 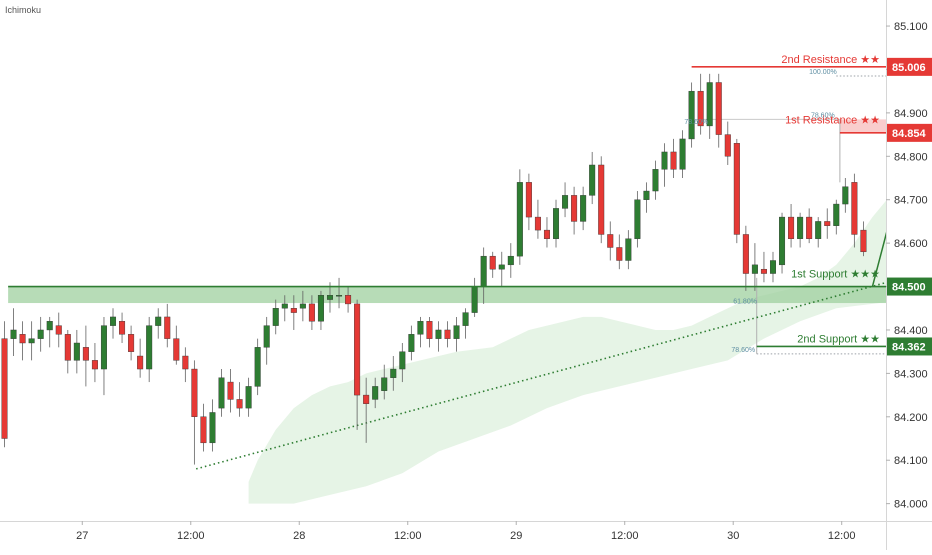 What do you see at coordinates (830, 60) in the screenshot?
I see `resistance-2-label: 2nd Resistance ★★` at bounding box center [830, 60].